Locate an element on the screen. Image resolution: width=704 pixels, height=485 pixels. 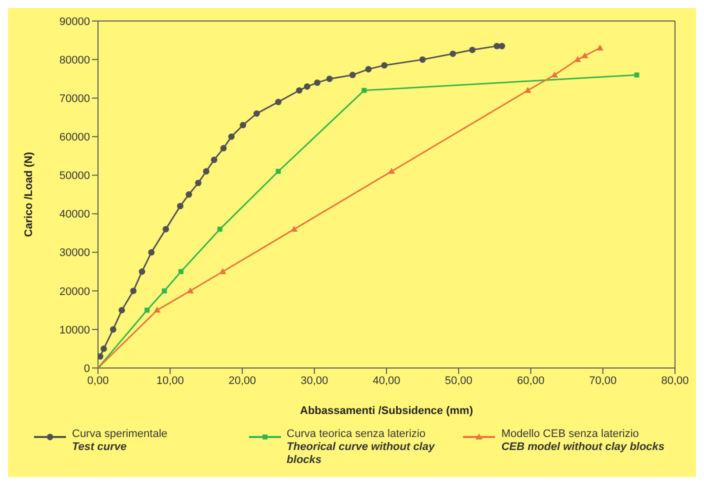
x-axis-title: Abbassamenti /Subsidence (mm) is located at coordinates (387, 411).